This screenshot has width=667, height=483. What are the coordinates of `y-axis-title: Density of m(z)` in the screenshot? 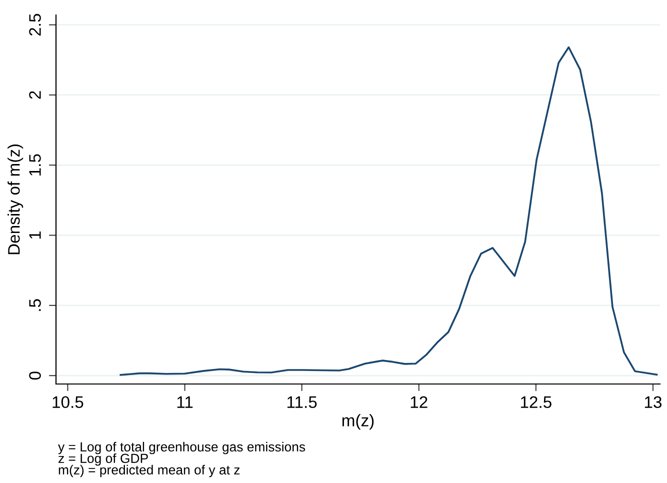 It's located at (16, 199).